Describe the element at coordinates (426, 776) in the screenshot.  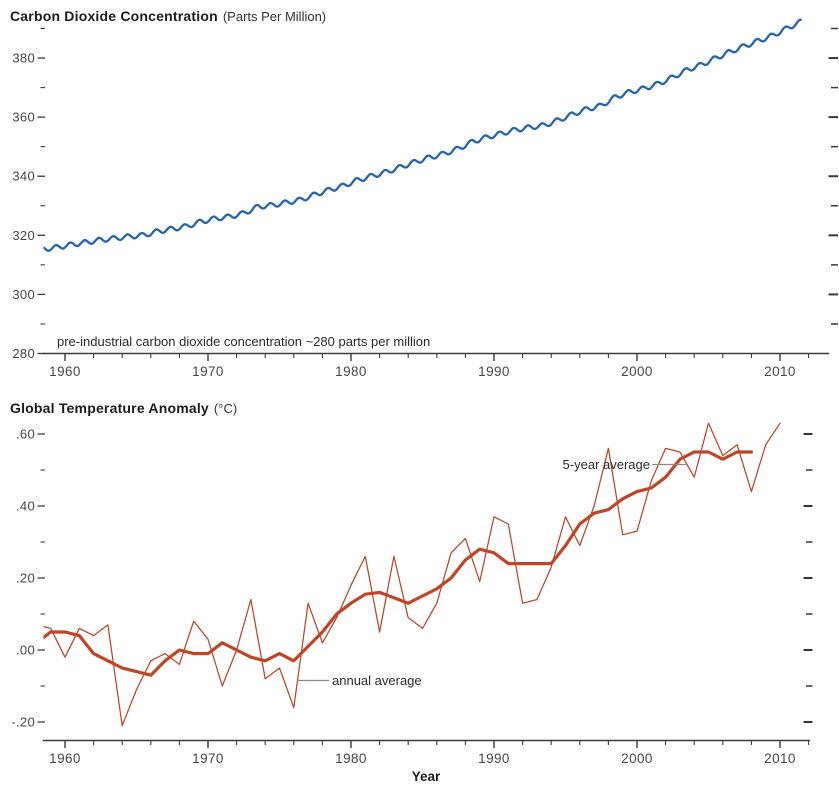
I see `year-axis-label: Year` at that location.